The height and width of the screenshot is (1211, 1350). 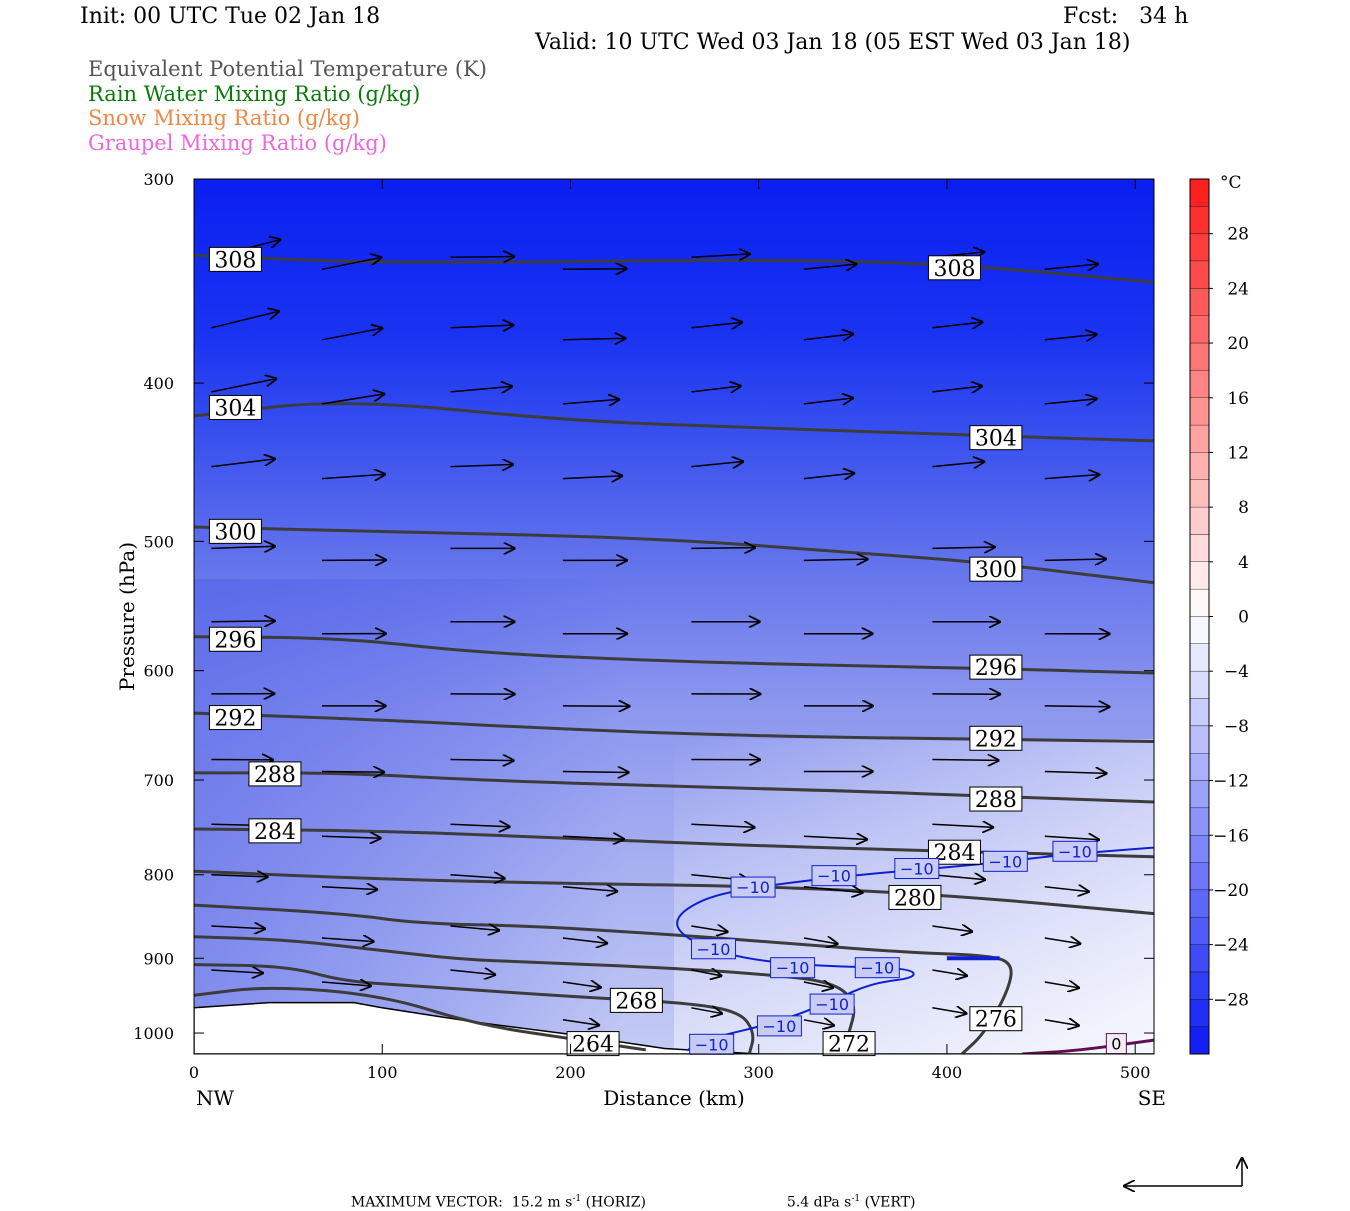 What do you see at coordinates (1243, 618) in the screenshot?
I see `colorbar-tick-label: 0` at bounding box center [1243, 618].